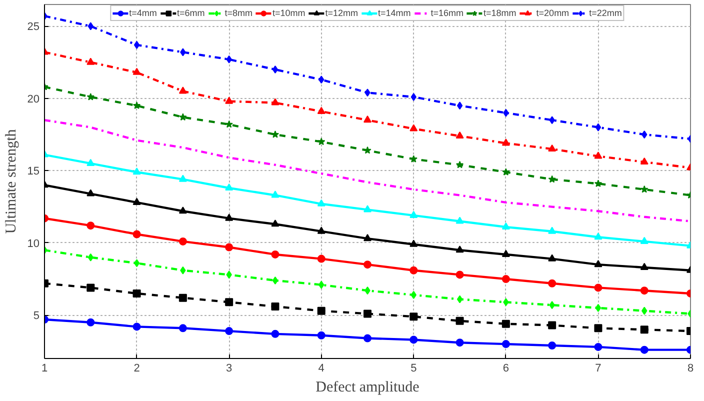 This screenshot has height=401, width=704. Describe the element at coordinates (33, 99) in the screenshot. I see `y-tick-label: 20` at that location.